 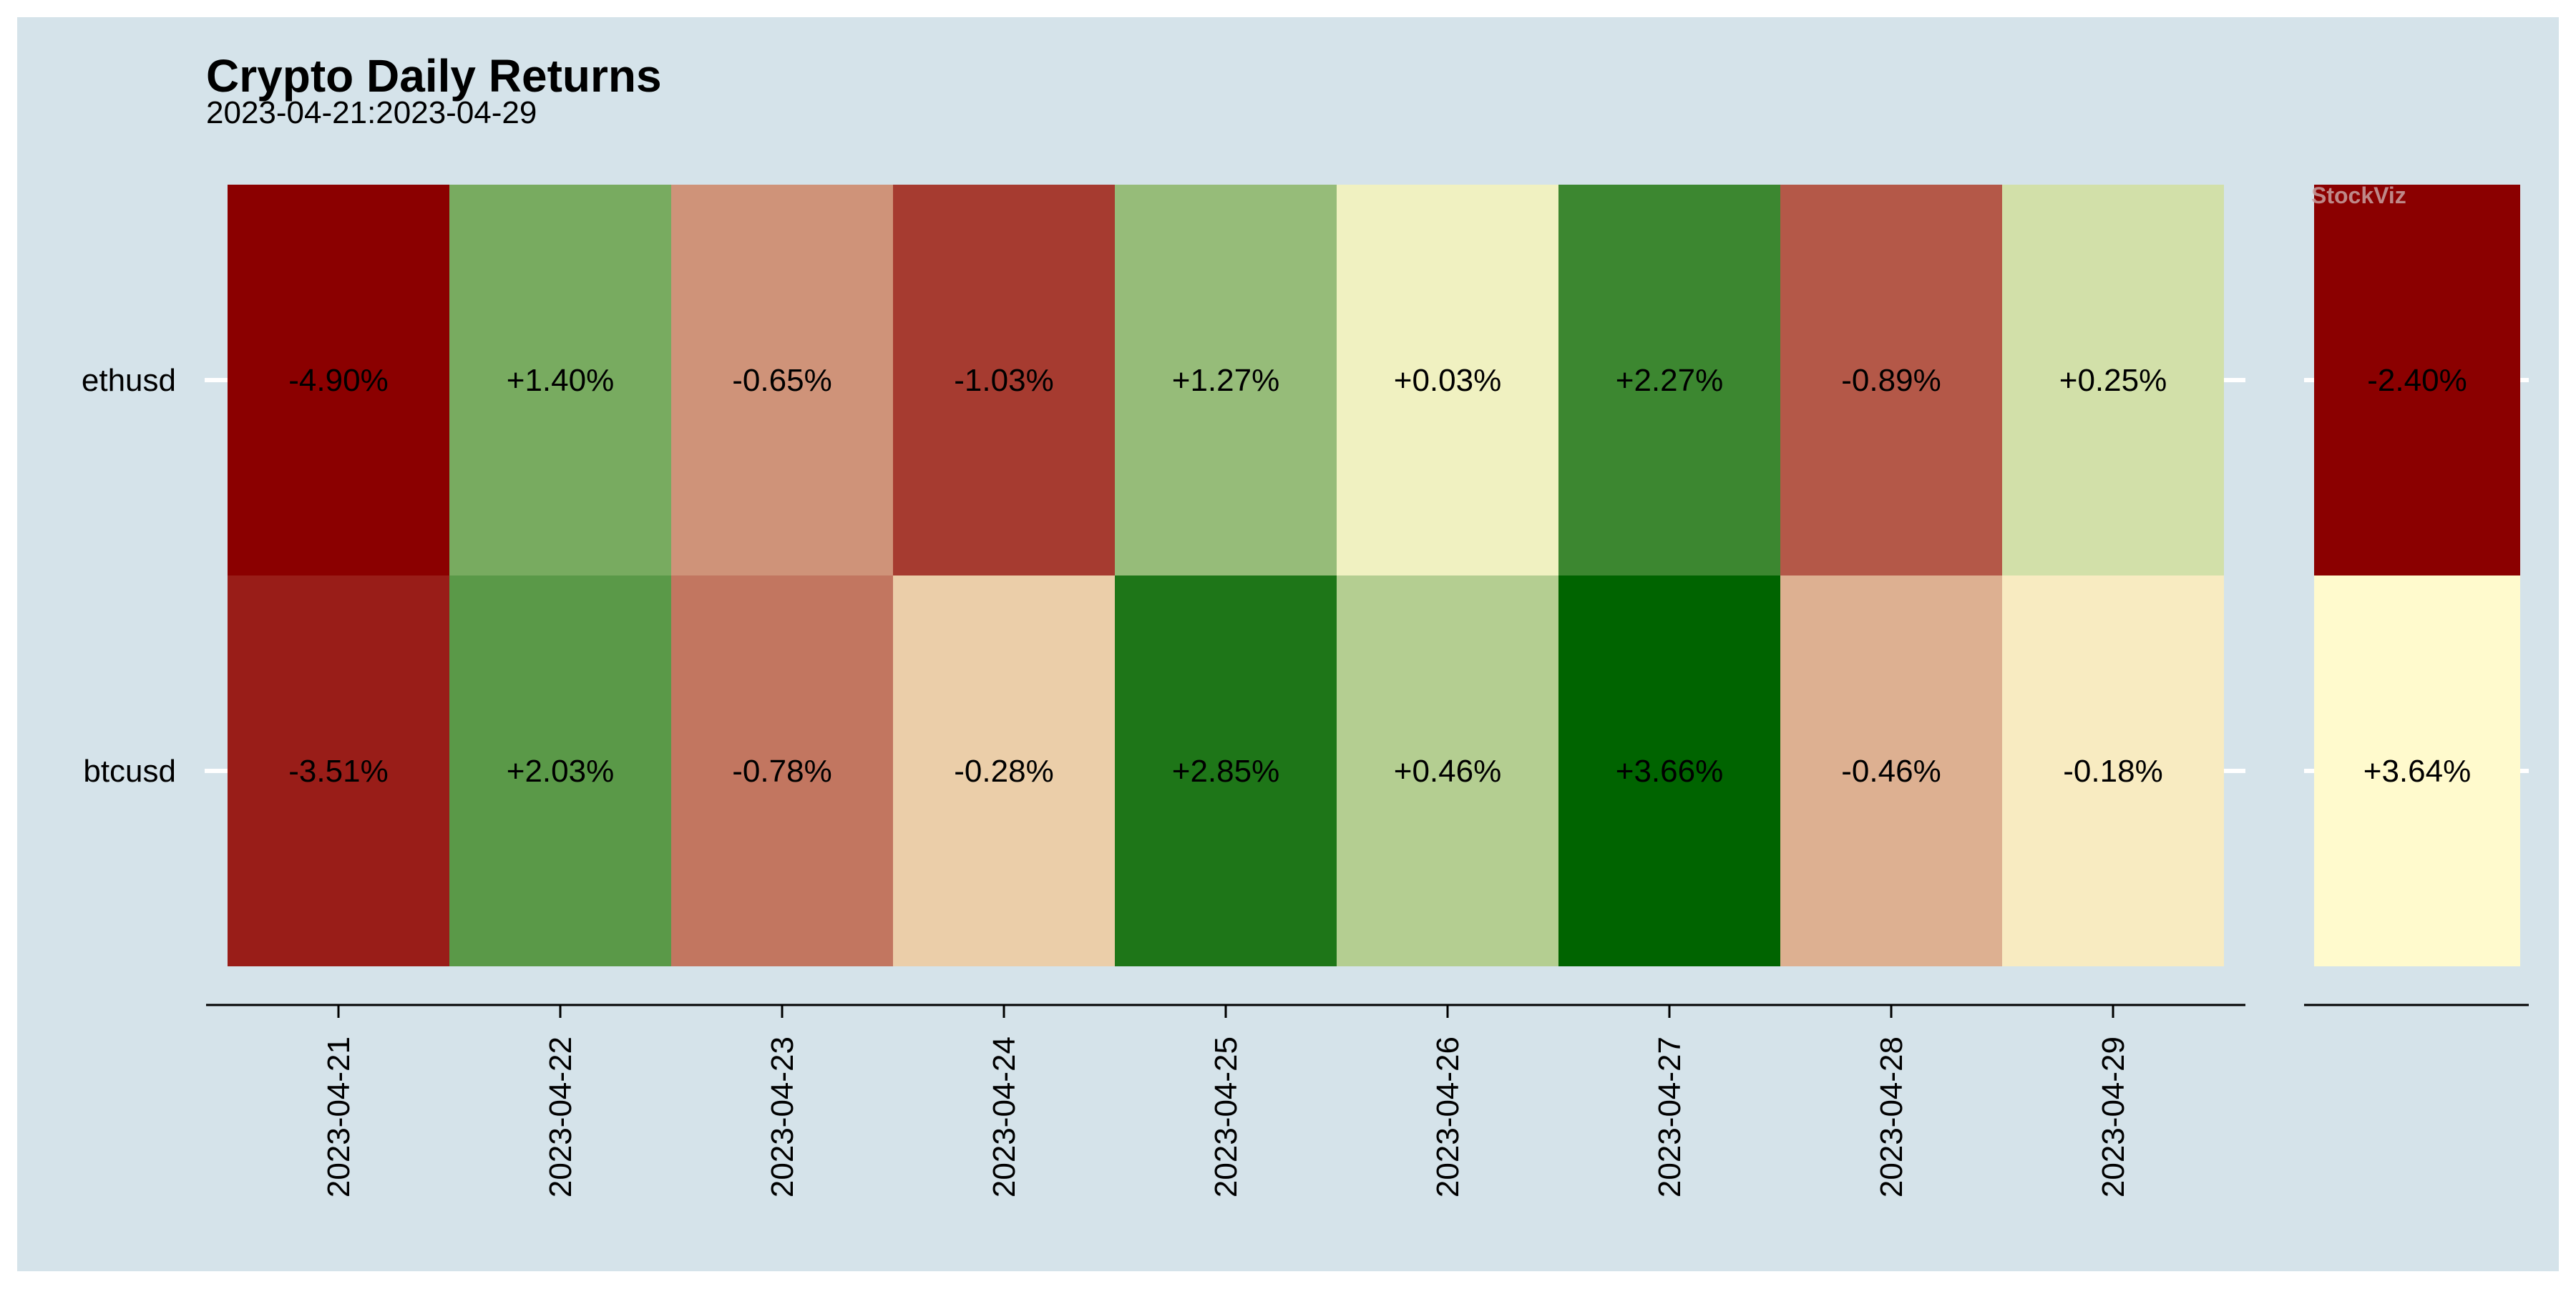 What do you see at coordinates (2358, 195) in the screenshot?
I see `watermark: StockViz` at bounding box center [2358, 195].